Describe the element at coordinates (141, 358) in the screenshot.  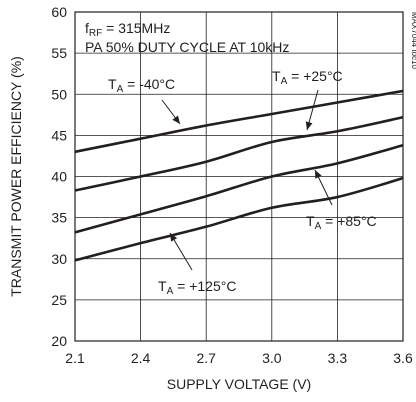
I see `x-tick-label: 2.4` at that location.